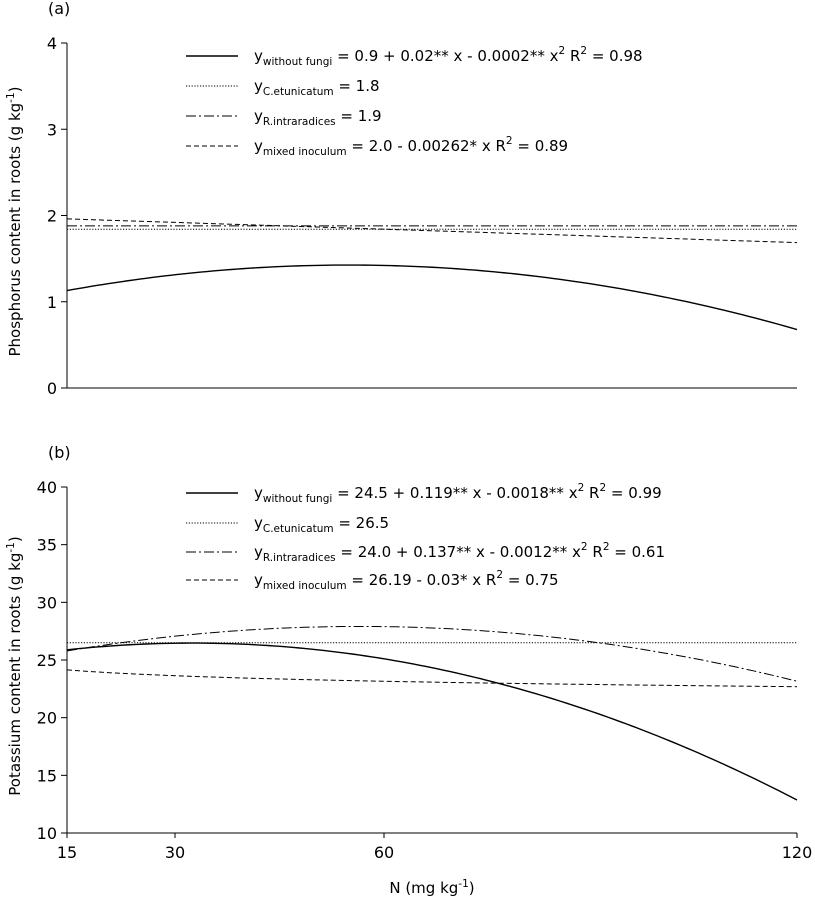  Describe the element at coordinates (175, 852) in the screenshot. I see `x-tick-label: 30` at that location.